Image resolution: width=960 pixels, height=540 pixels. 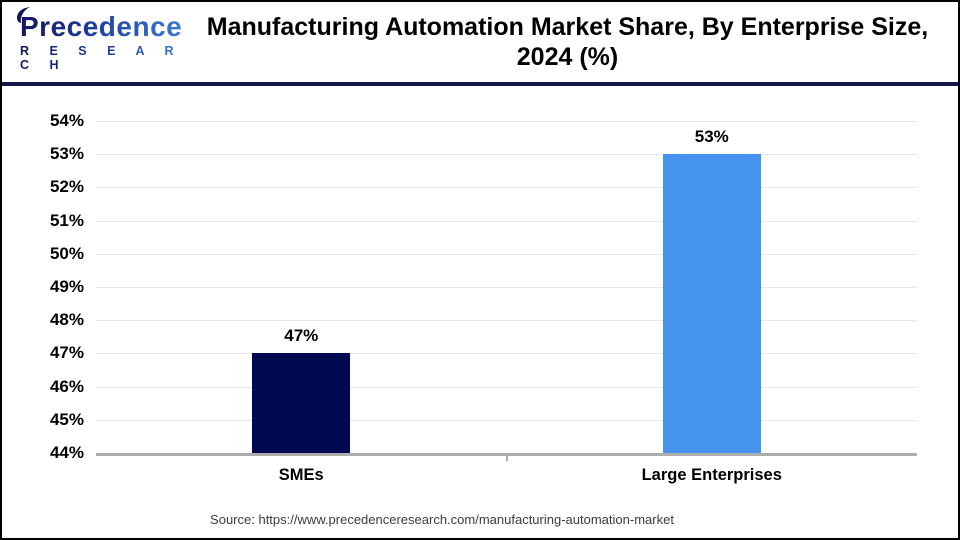 What do you see at coordinates (711, 137) in the screenshot?
I see `bar-value-label: 53%` at bounding box center [711, 137].